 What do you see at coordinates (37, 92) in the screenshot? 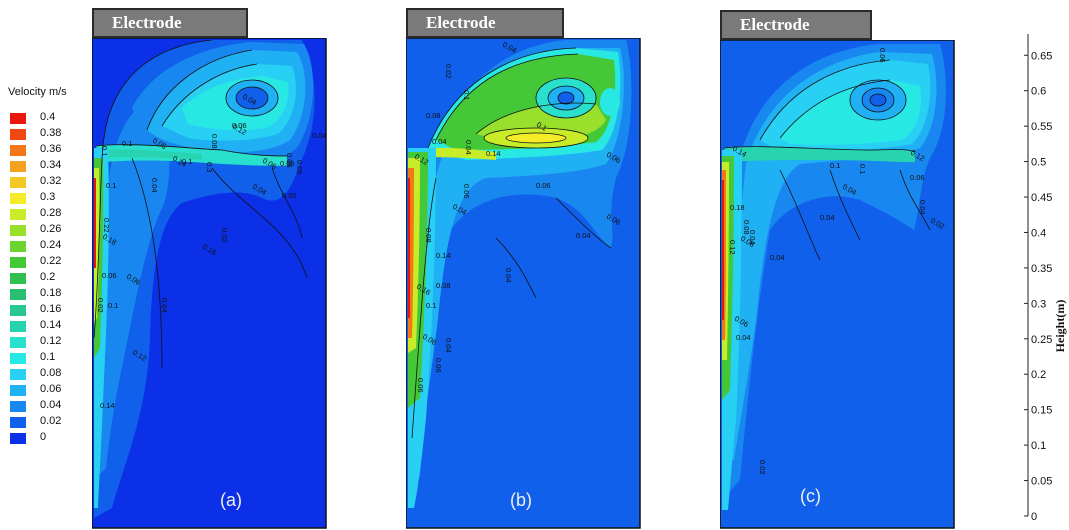
I see `legend-title: Velocity m/s` at bounding box center [37, 92].